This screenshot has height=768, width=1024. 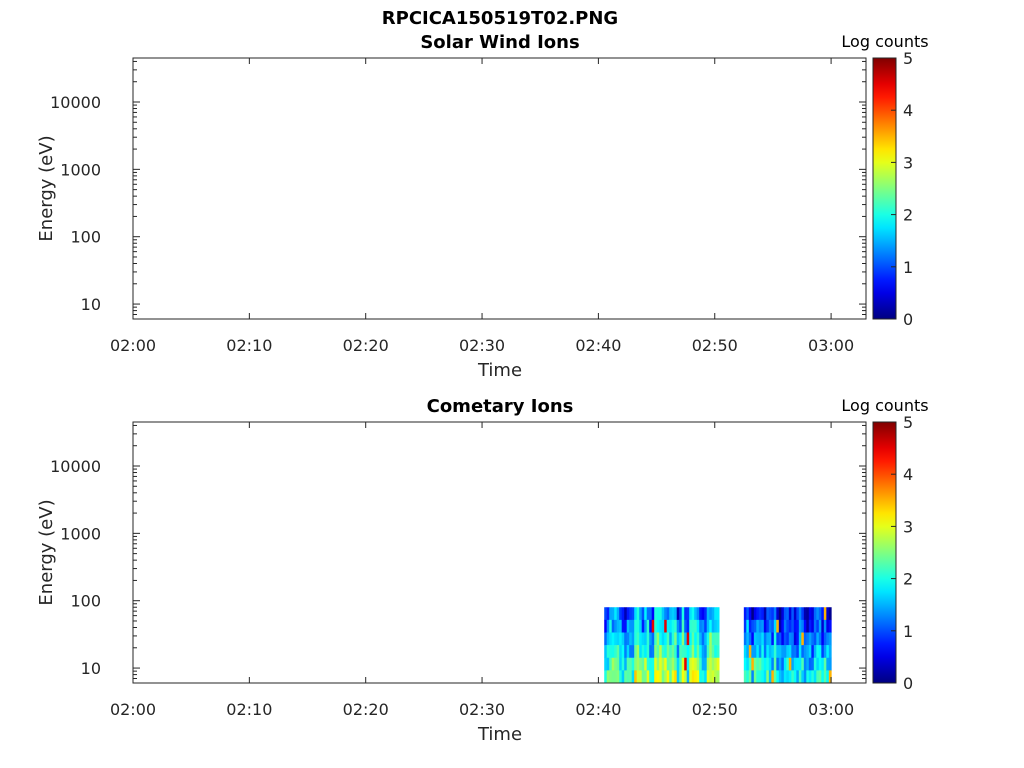 I want to click on y-tick-label: 1000, so click(x=80, y=169).